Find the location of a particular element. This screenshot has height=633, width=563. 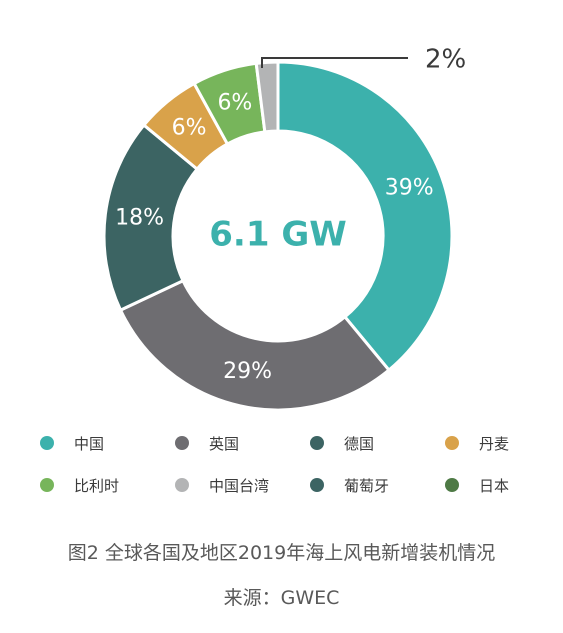

slice-label-2: 18% is located at coordinates (139, 218).